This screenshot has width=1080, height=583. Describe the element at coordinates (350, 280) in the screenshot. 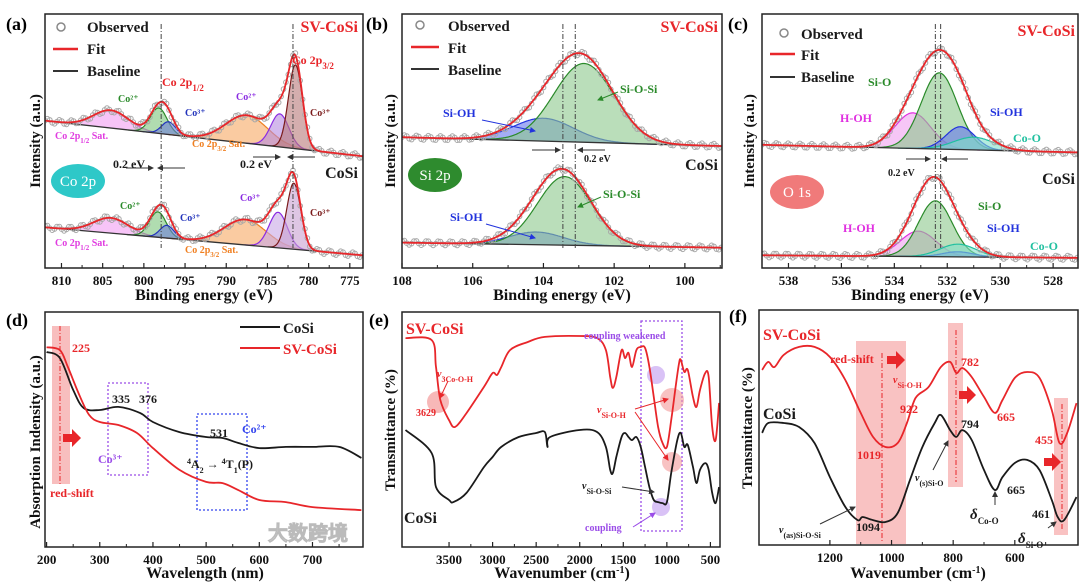

I see `x-tick-label: 775` at that location.